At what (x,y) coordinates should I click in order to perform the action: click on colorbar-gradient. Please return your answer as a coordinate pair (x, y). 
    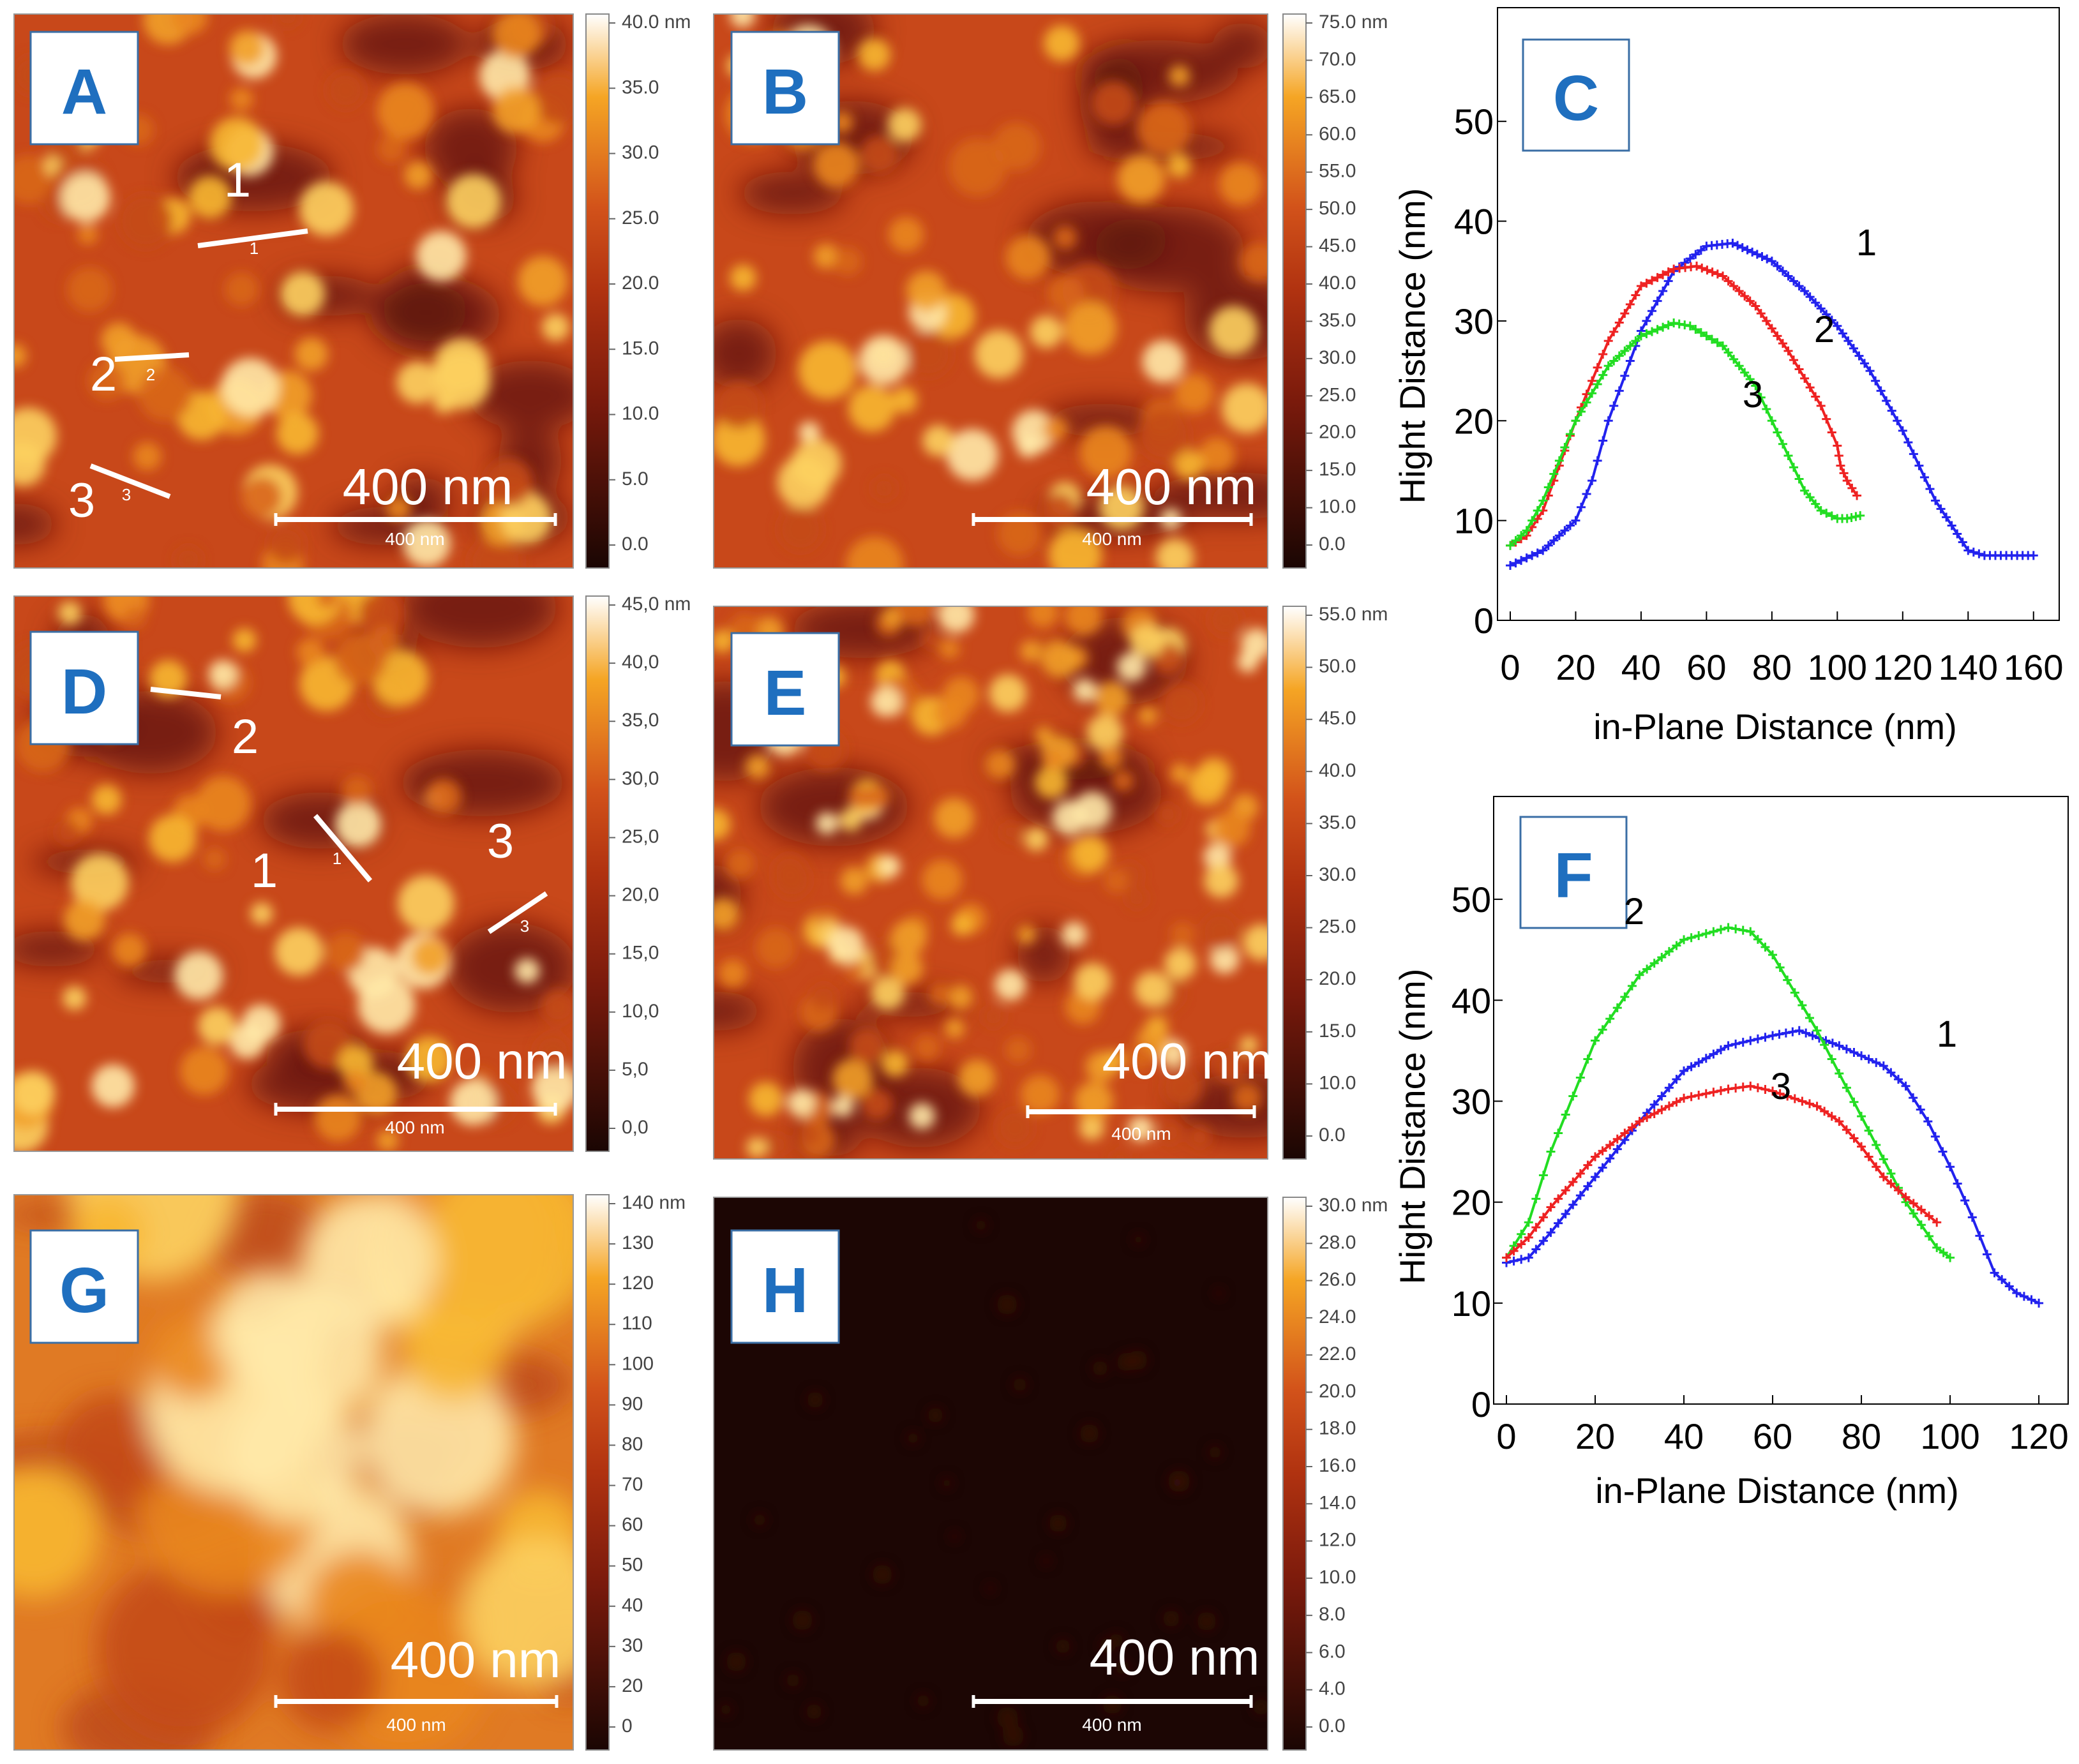
    Looking at the image, I should click on (597, 291).